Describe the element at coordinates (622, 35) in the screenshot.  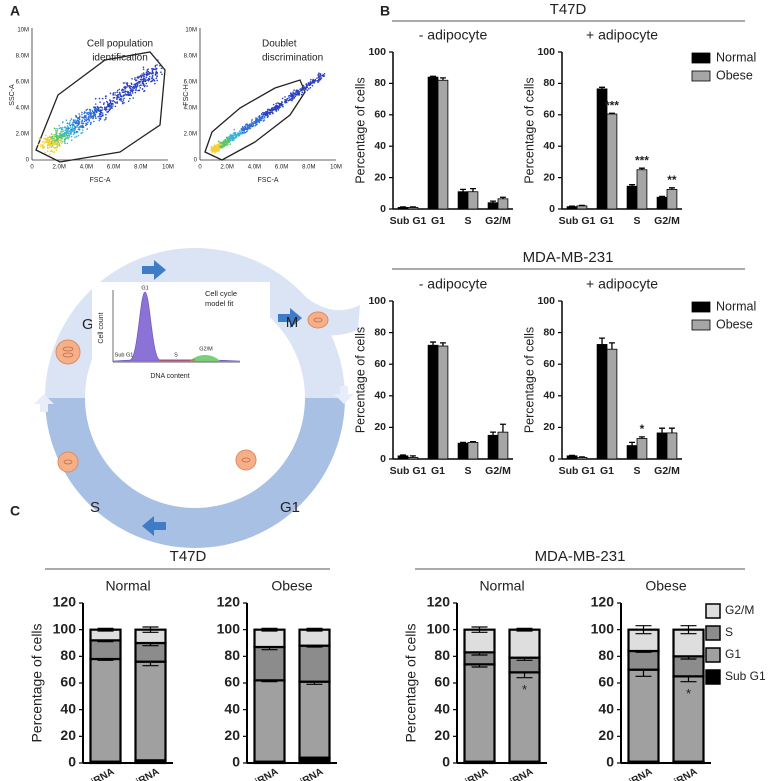
I see `chart-title: + adipocyte` at that location.